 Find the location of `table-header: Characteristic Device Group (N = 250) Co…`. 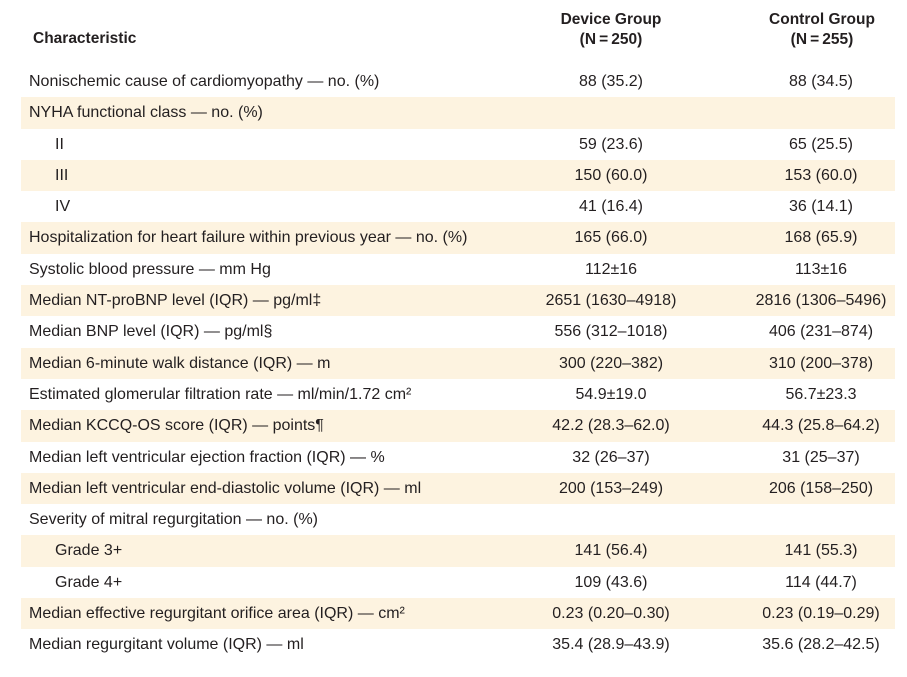

table-header: Characteristic Device Group (N = 250) Co… is located at coordinates (453, 33).